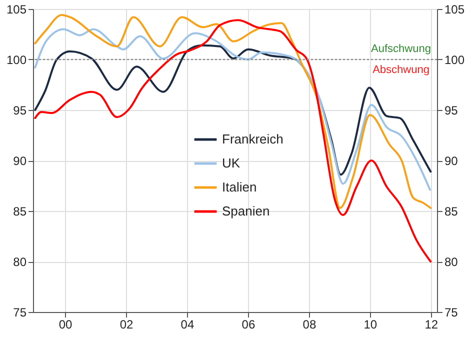 The height and width of the screenshot is (341, 470). Describe the element at coordinates (65, 325) in the screenshot. I see `x-tick-label: 00` at that location.